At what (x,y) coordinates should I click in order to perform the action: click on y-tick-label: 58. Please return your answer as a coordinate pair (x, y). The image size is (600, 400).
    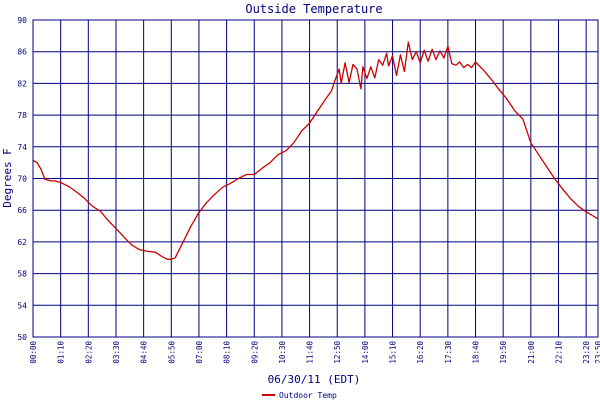
    Looking at the image, I should click on (22, 274).